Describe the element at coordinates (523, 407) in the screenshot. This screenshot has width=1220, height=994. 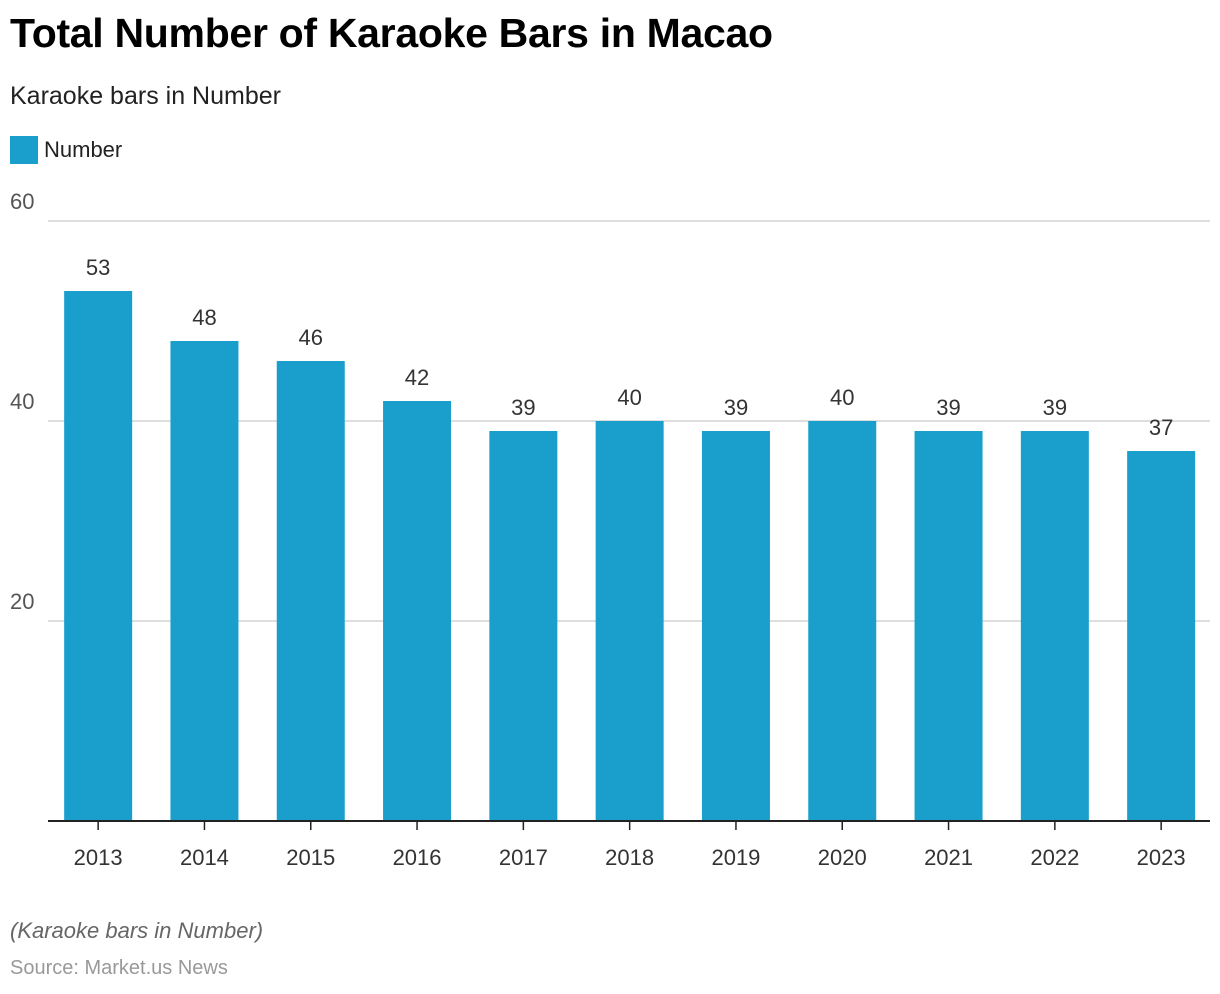
I see `data-label-2017: 39` at that location.